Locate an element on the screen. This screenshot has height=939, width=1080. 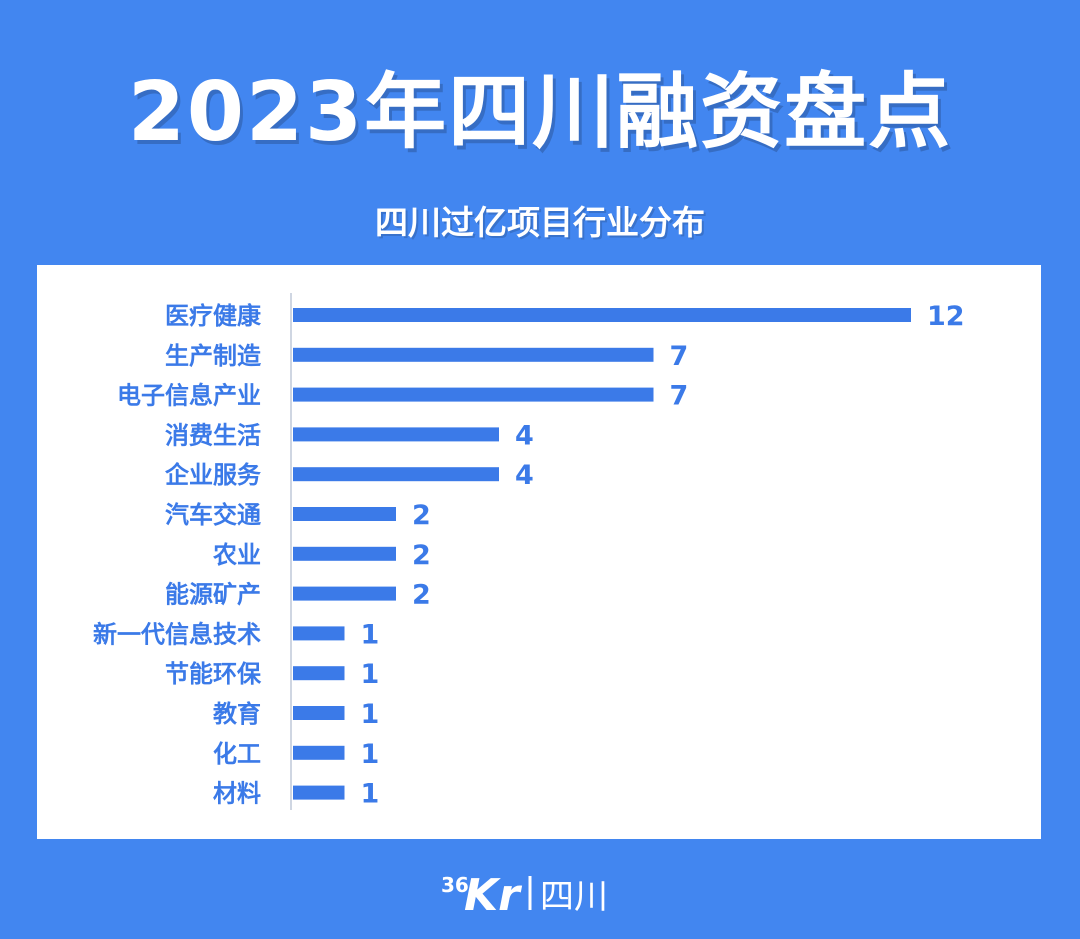
category-label: 节能环保 is located at coordinates (213, 674).